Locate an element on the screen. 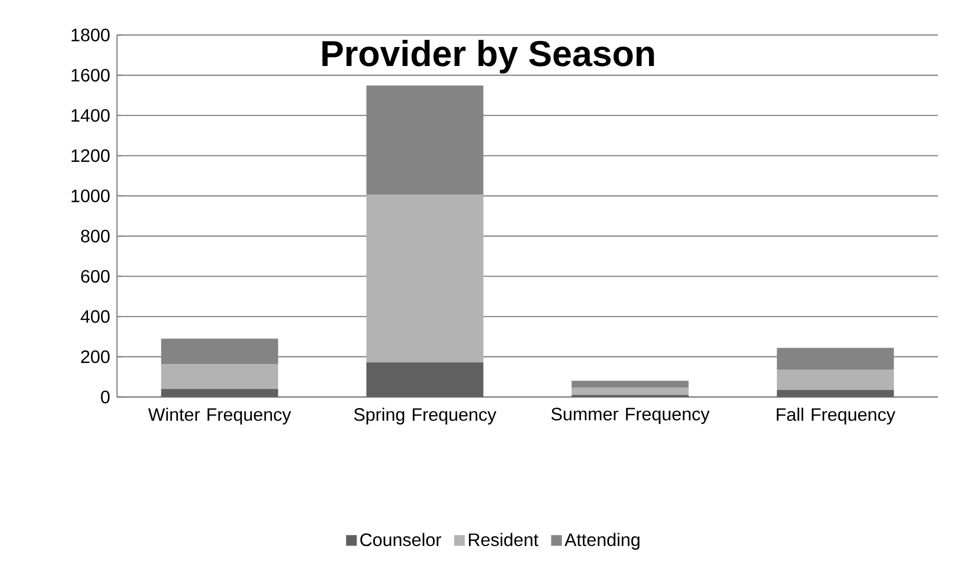 This screenshot has height=578, width=956. legend-label: Counselor is located at coordinates (401, 539).